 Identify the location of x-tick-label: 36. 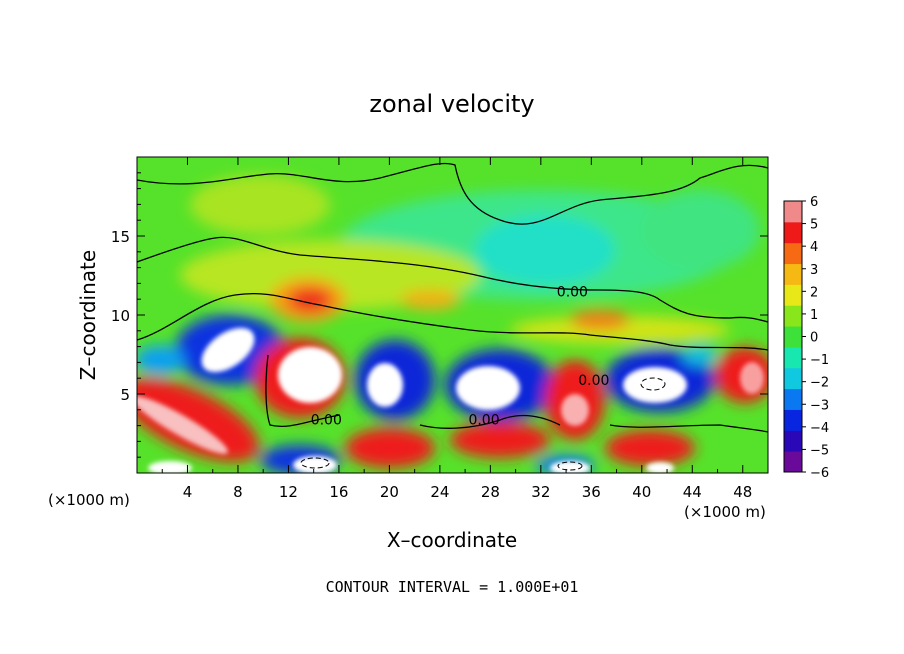
(591, 492).